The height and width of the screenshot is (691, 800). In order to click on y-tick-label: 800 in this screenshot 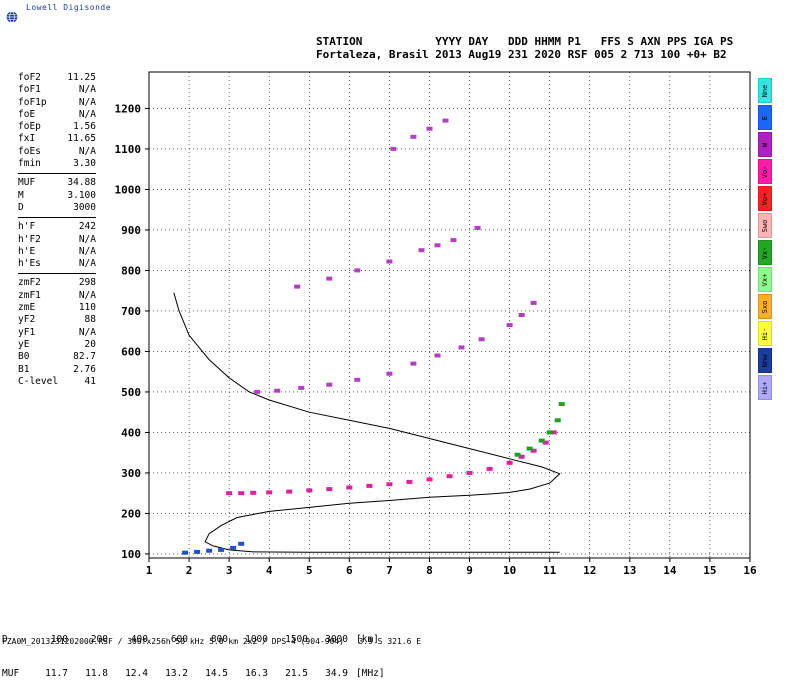, I will do `click(131, 270)`.